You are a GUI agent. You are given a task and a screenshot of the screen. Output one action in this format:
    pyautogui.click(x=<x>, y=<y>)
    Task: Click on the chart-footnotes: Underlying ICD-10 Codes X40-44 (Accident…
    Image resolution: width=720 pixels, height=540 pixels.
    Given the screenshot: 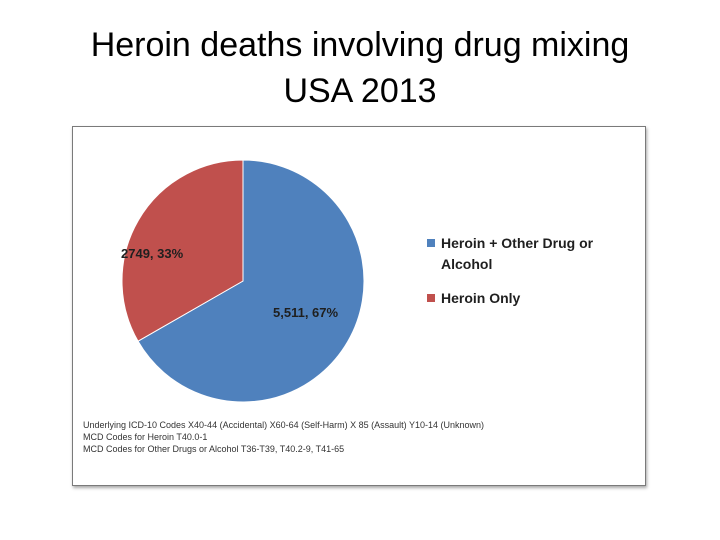 What is the action you would take?
    pyautogui.click(x=361, y=437)
    